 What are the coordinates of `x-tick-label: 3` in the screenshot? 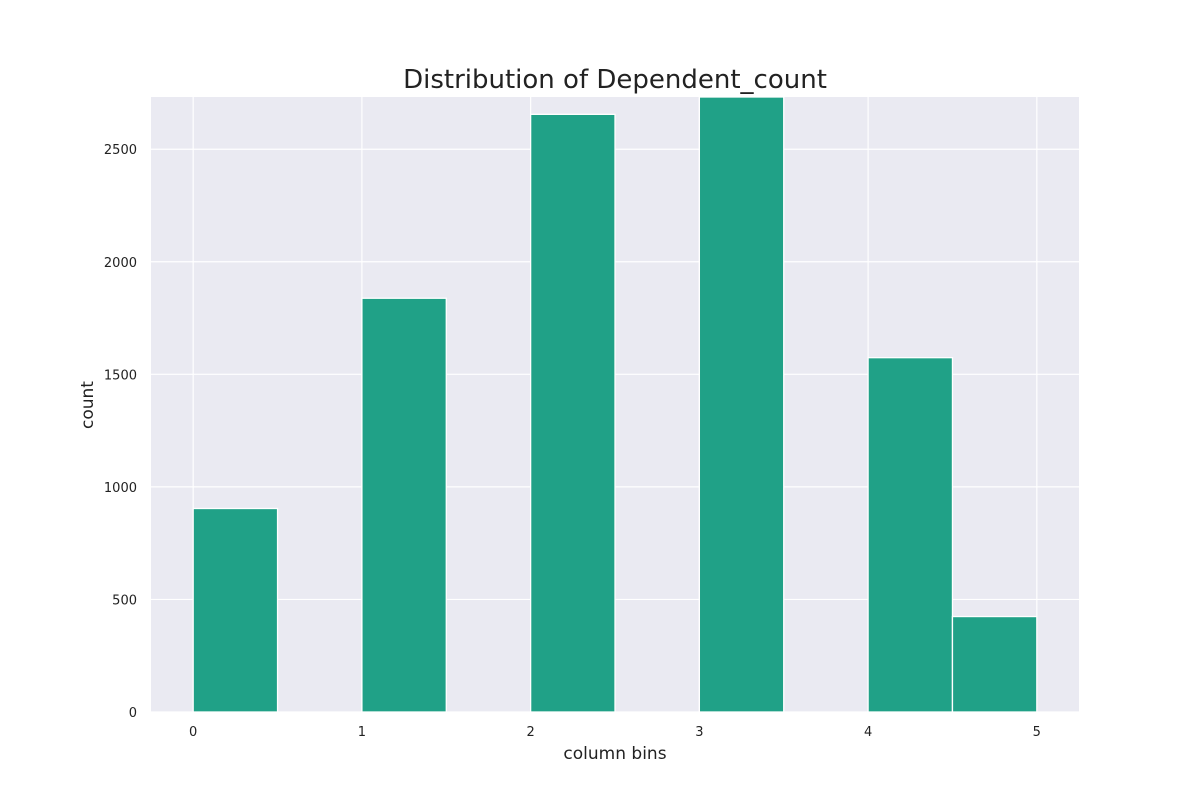 It's located at (699, 732).